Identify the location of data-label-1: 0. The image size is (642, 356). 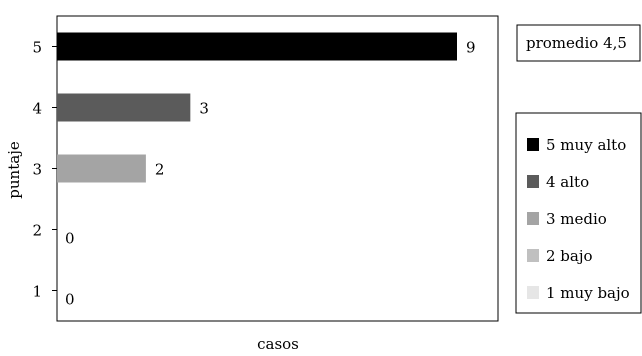
(70, 300).